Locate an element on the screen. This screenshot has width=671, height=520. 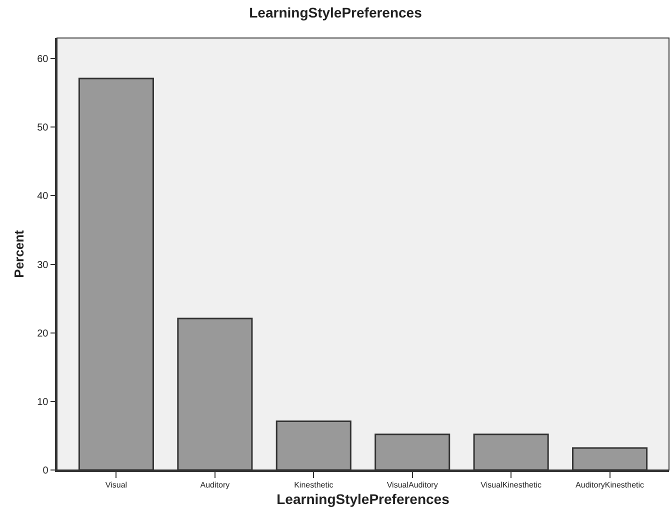
x-axis-title: LearningStylePreferences is located at coordinates (363, 499).